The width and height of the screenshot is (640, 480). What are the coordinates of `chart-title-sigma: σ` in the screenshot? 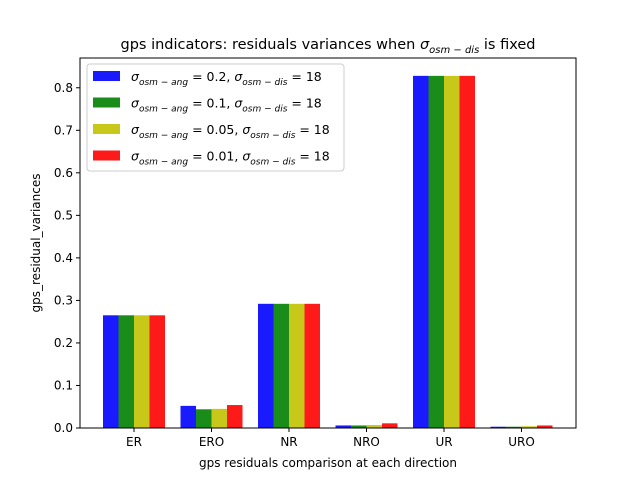 It's located at (425, 45).